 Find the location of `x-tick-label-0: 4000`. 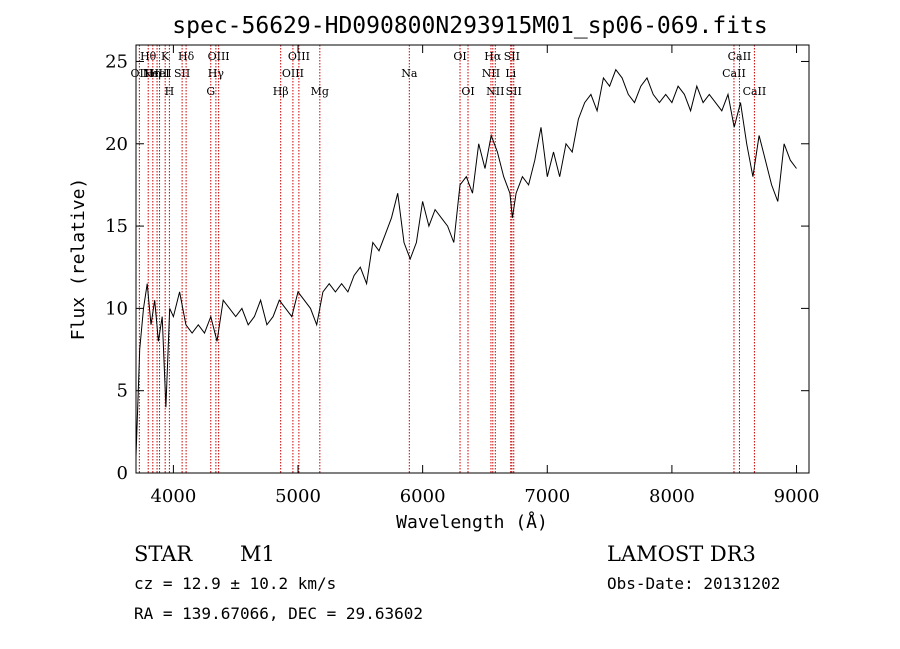

x-tick-label-0: 4000 is located at coordinates (173, 496).